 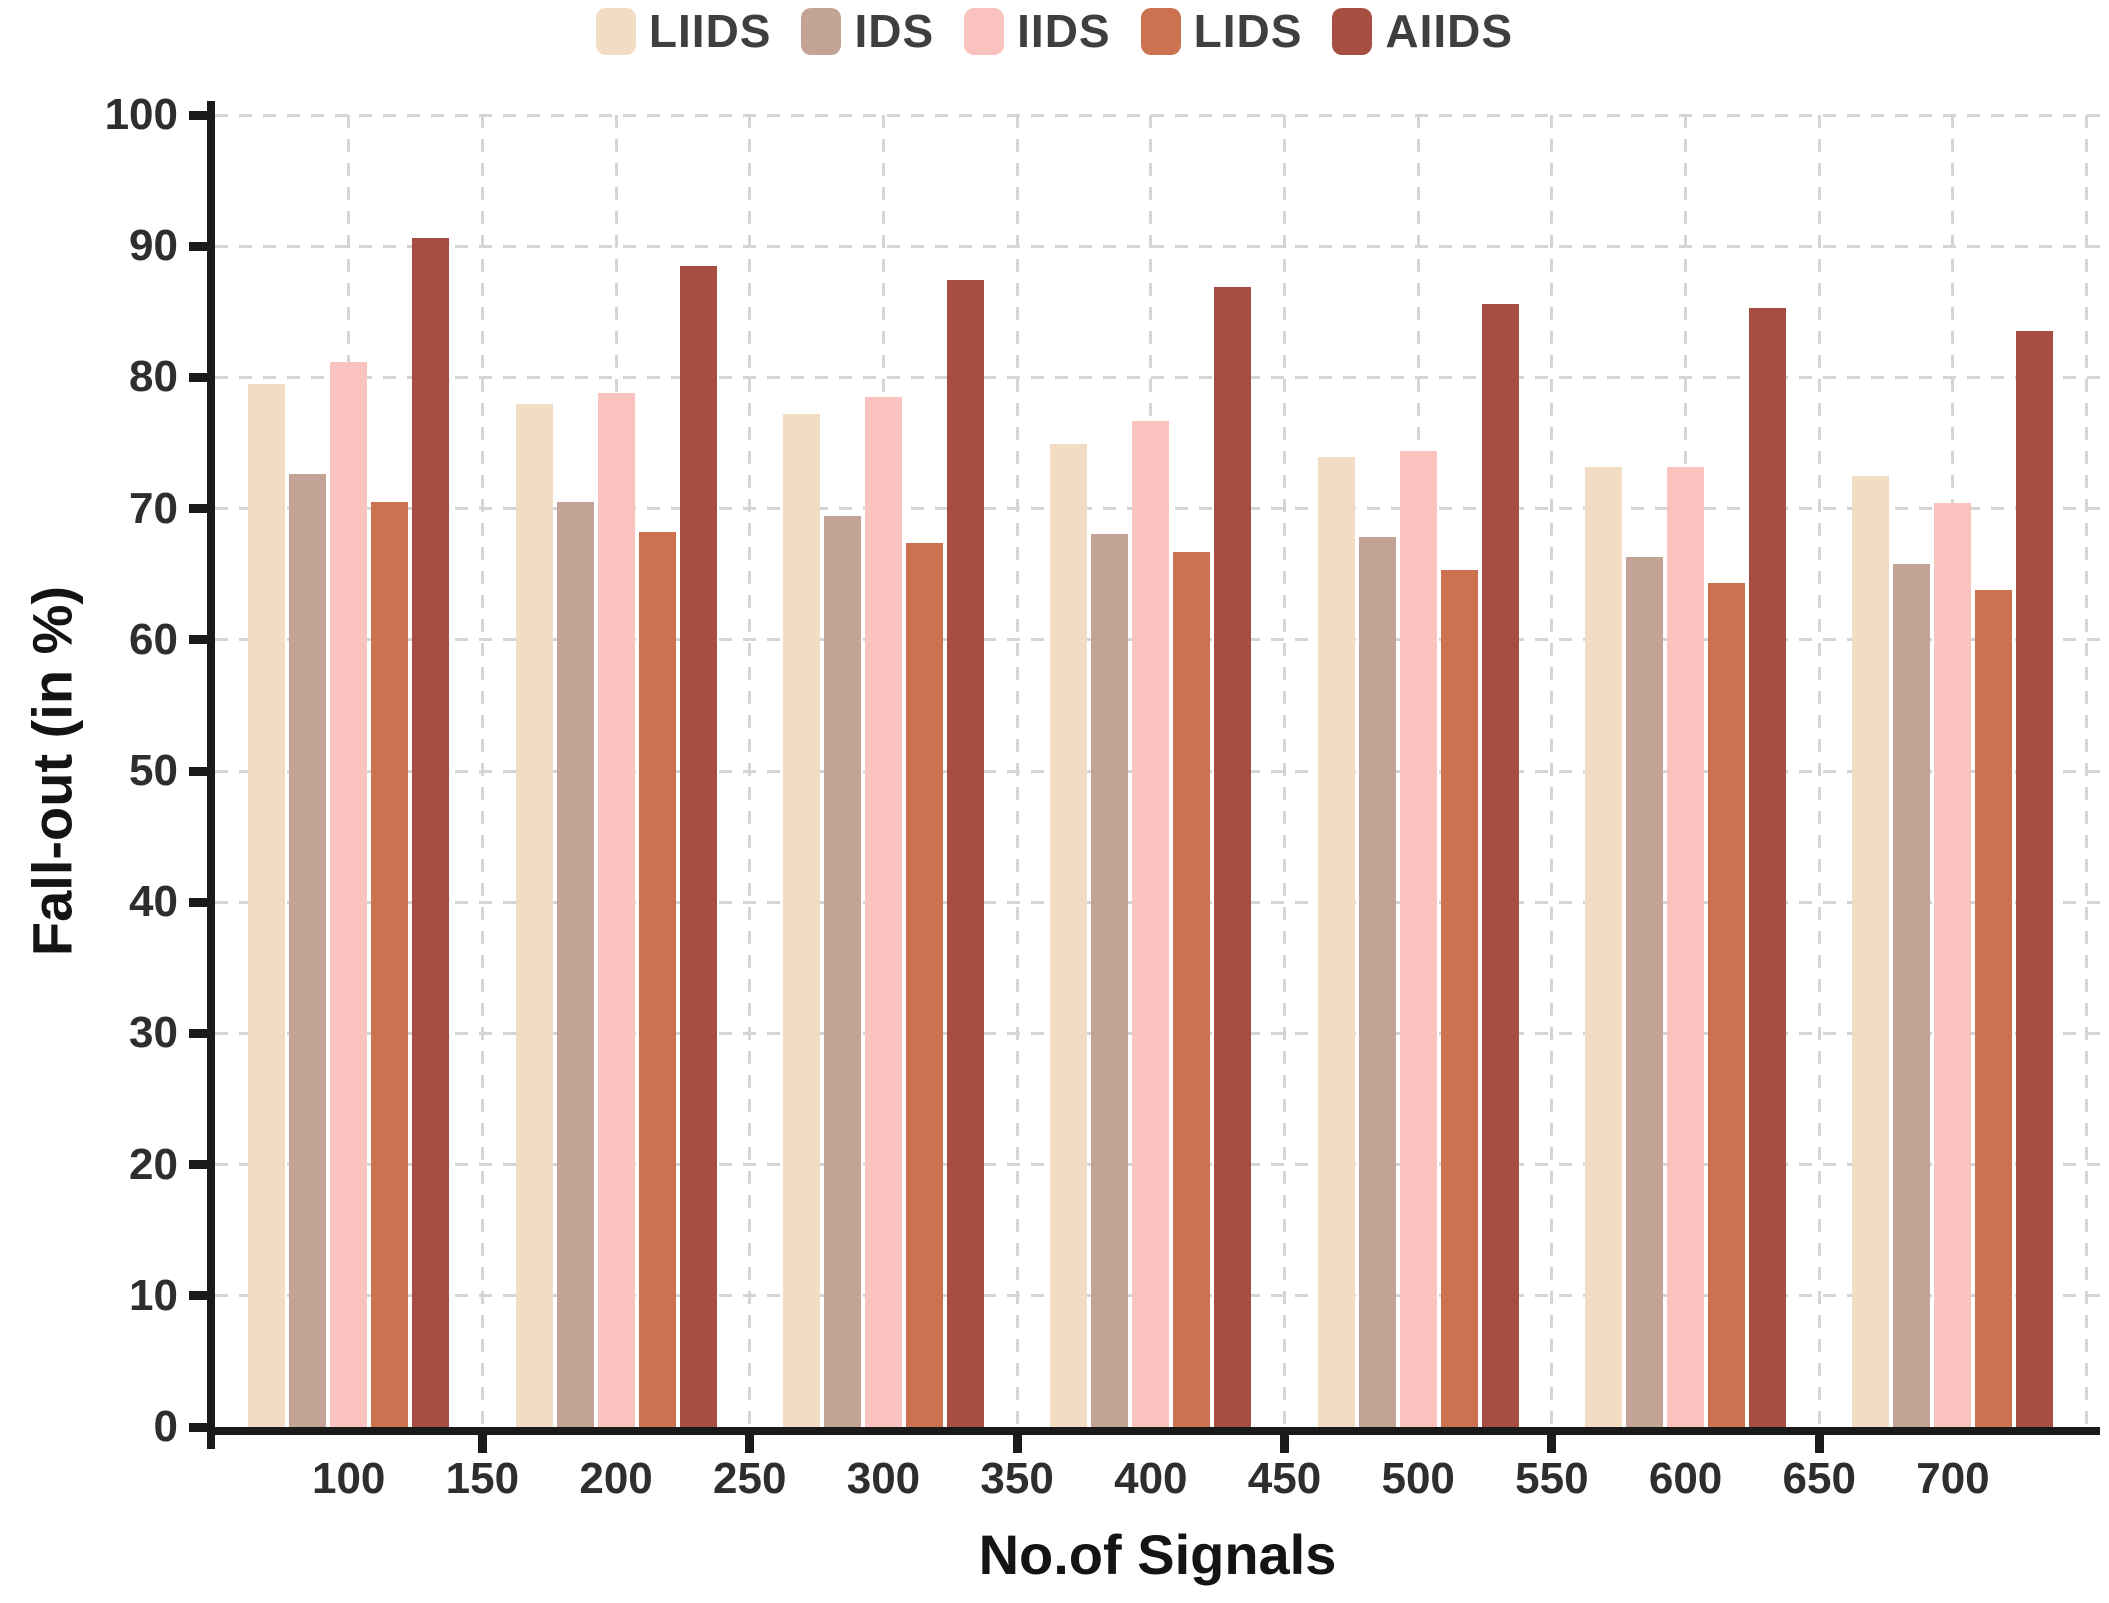 What do you see at coordinates (1953, 1478) in the screenshot?
I see `x-tick-label: 700` at bounding box center [1953, 1478].